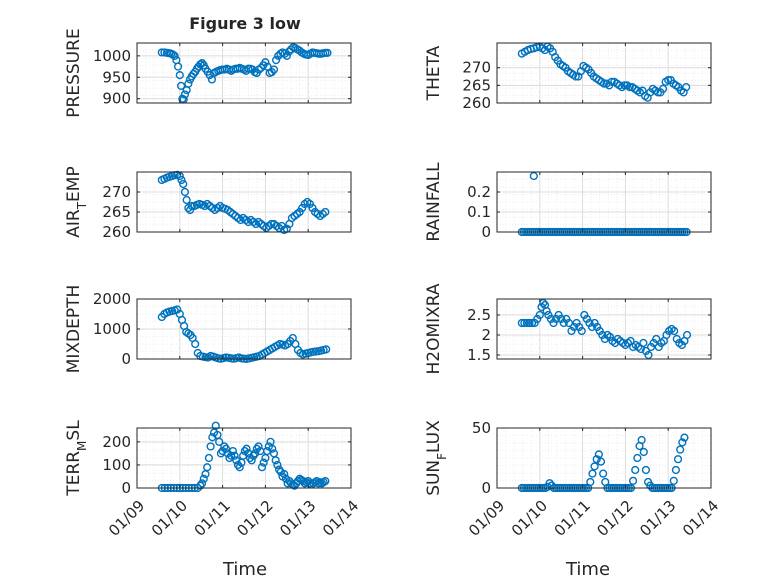 The image size is (778, 583). I want to click on x-tick-label: 01/12, so click(614, 518).